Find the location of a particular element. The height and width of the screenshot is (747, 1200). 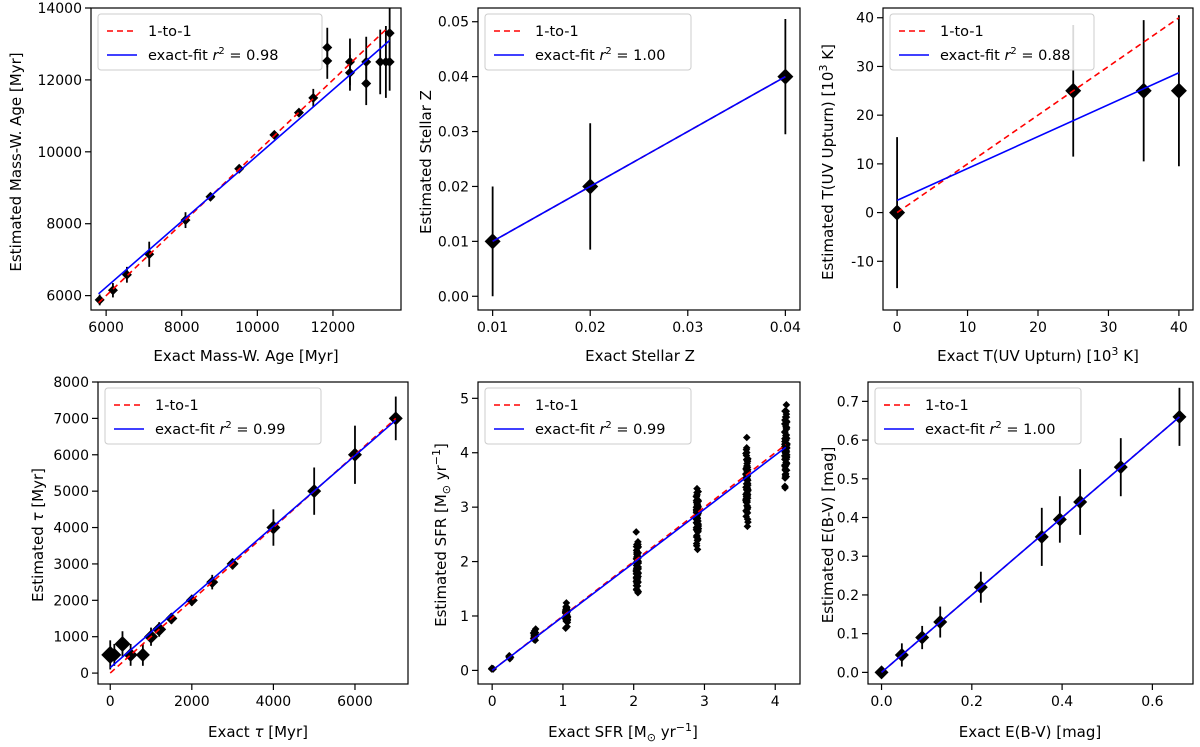

y-tick-label: 5 is located at coordinates (464, 399).